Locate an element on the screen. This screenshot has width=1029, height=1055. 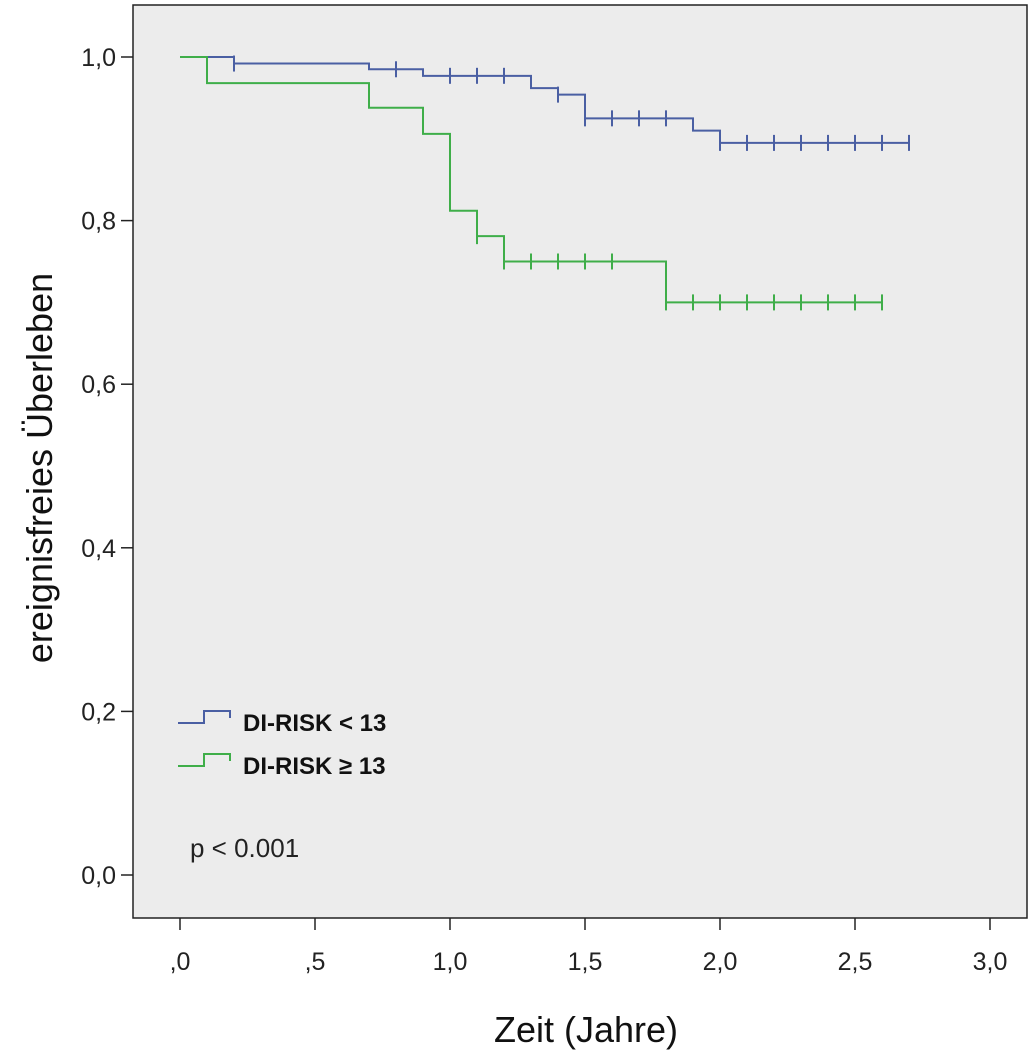
p-value-annotation: p < 0.001 is located at coordinates (244, 848).